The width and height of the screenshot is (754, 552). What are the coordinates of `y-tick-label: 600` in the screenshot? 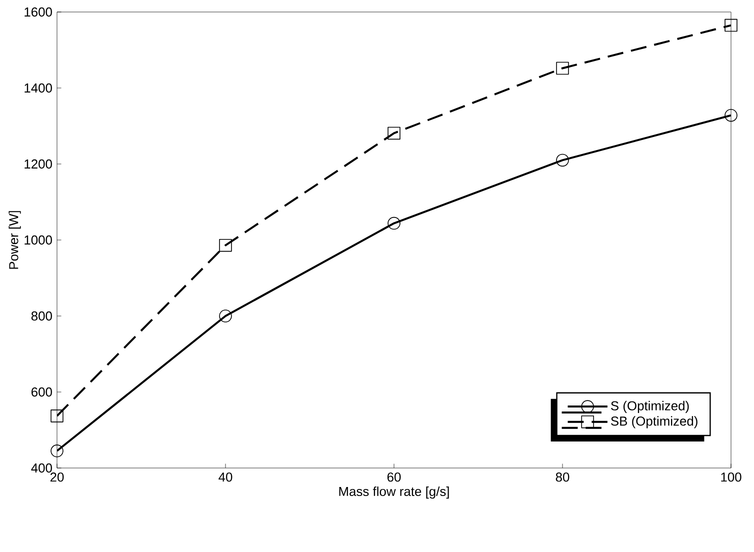 It's located at (42, 392).